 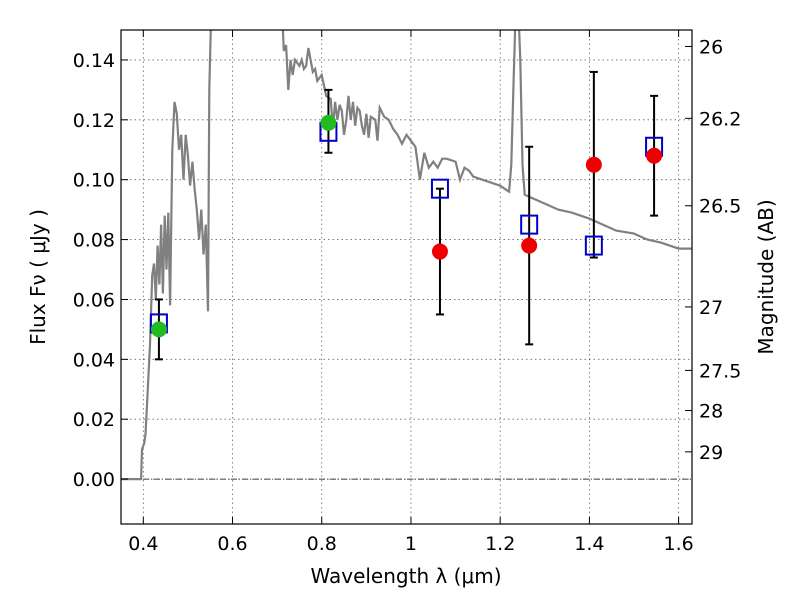 What do you see at coordinates (38, 277) in the screenshot?
I see `y-axis-label: Flux Fν ( μJy )` at bounding box center [38, 277].